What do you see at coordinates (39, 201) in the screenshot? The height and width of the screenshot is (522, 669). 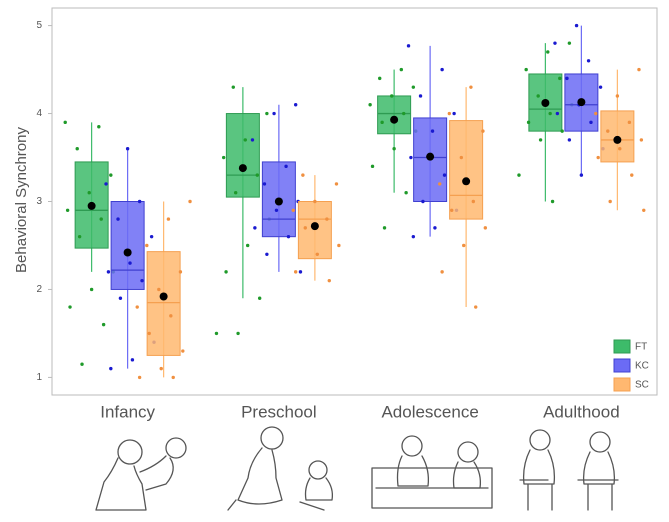 I see `y-tick-label: 3` at bounding box center [39, 201].